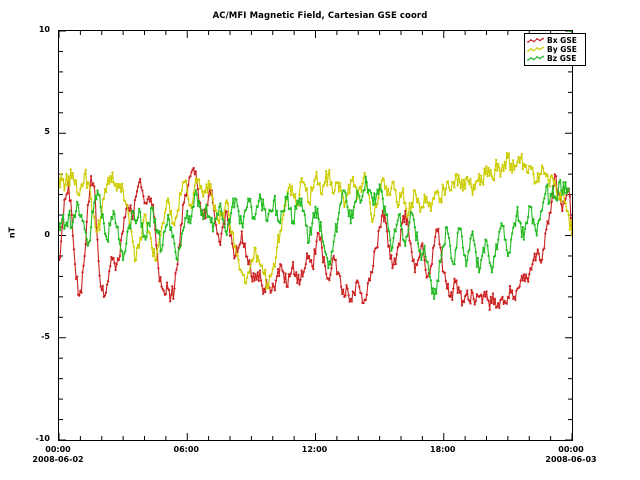  Describe the element at coordinates (12, 232) in the screenshot. I see `y-axis-title: nT` at that location.